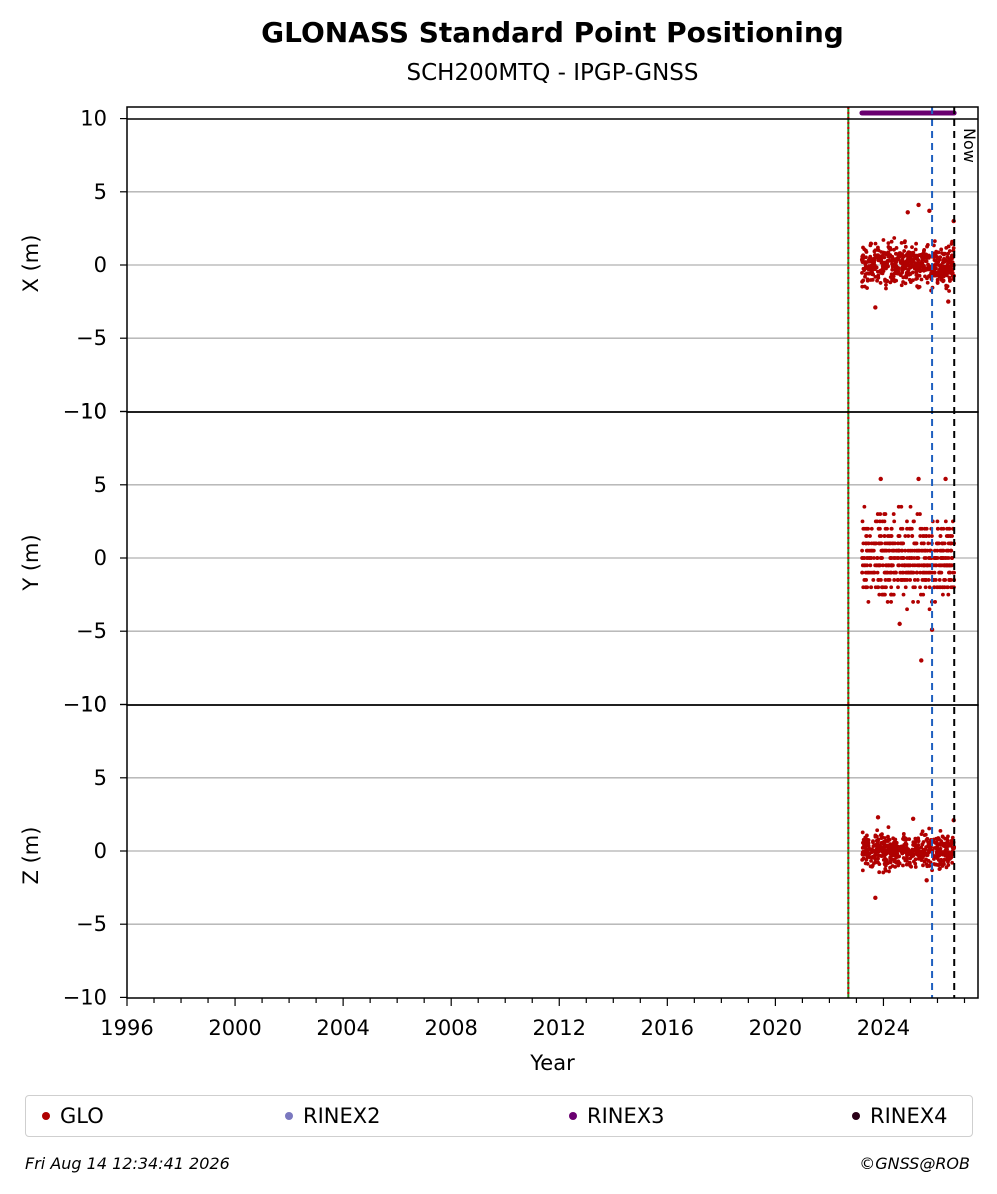  Describe the element at coordinates (450, 1028) in the screenshot. I see `x-tick-label: 2008` at that location.